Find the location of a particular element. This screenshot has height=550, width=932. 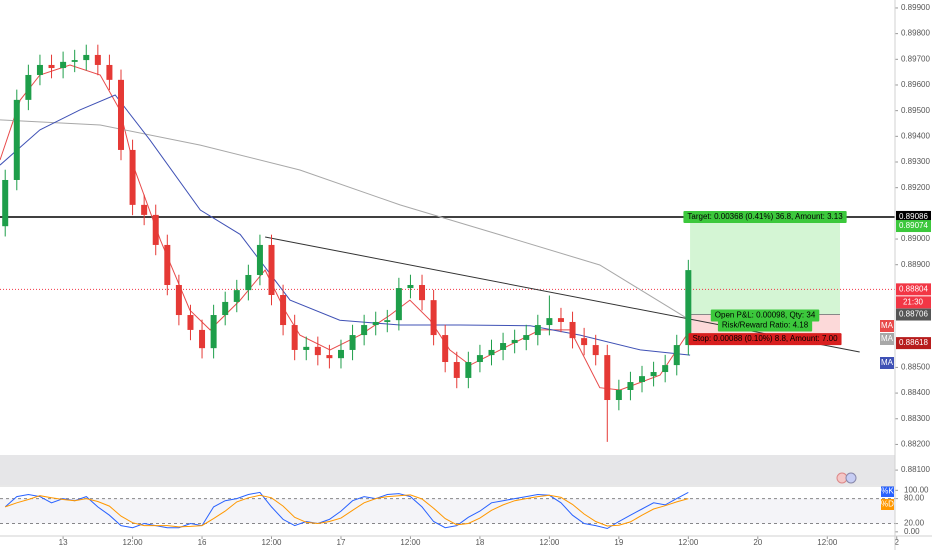

y-tick-label: 0.88900 is located at coordinates (915, 264).